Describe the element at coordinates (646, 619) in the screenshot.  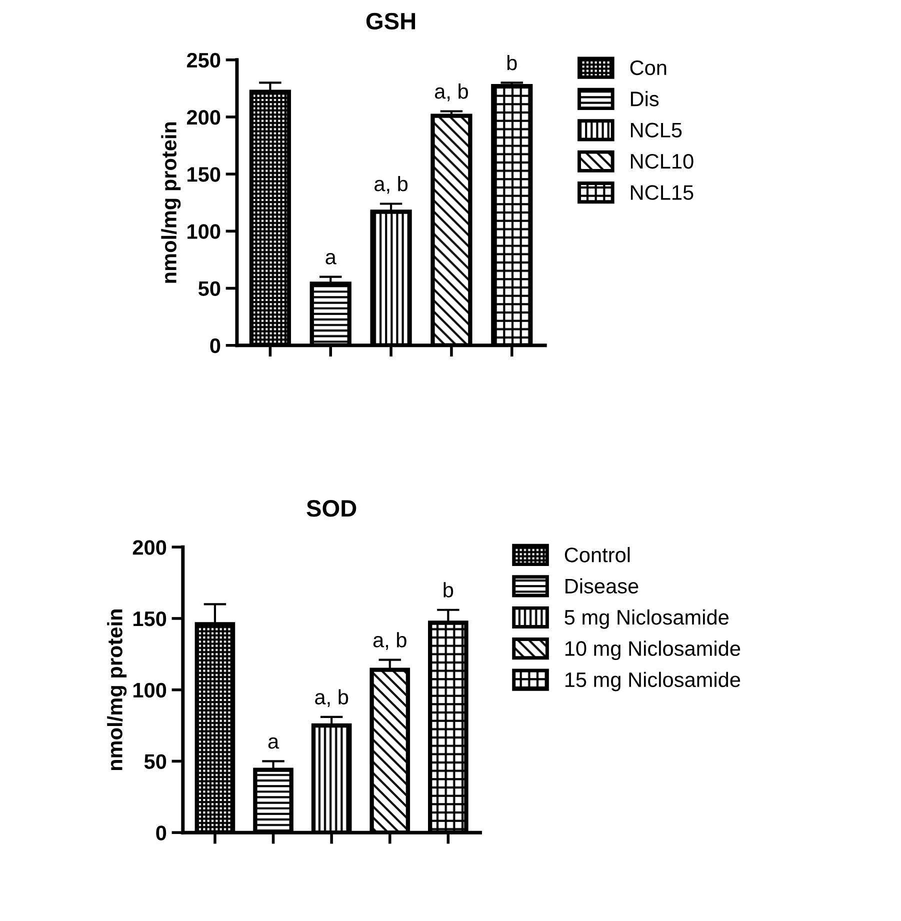
I see `legend-label: 5 mg Niclosamide` at that location.